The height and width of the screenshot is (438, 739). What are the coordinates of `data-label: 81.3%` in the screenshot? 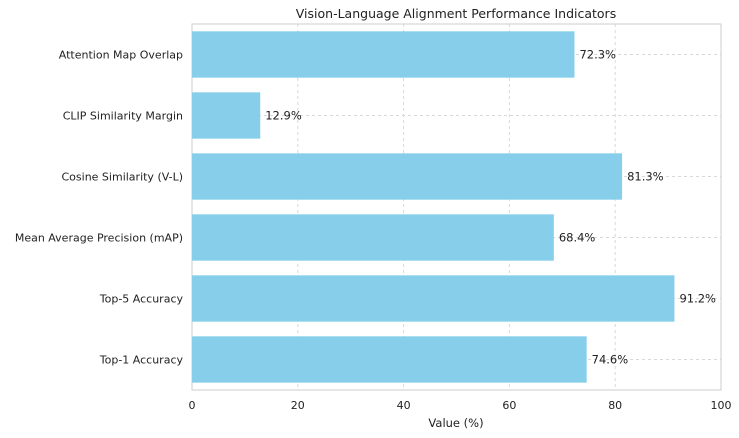 It's located at (645, 177).